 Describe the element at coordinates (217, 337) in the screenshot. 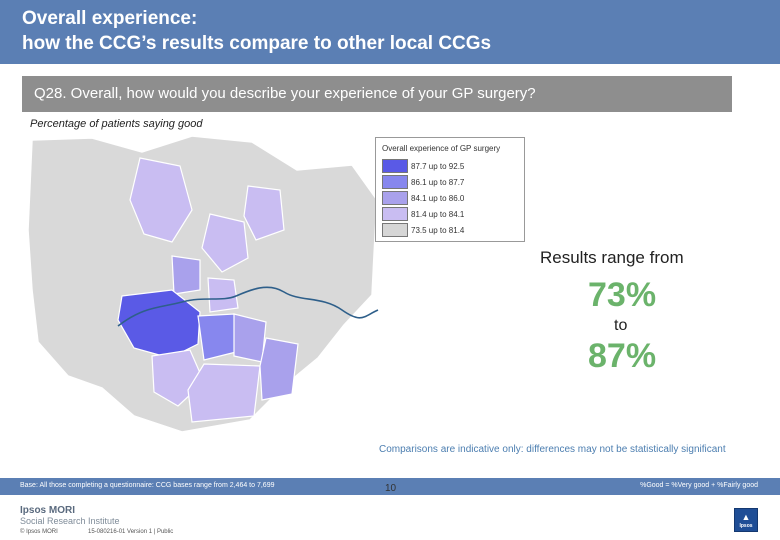

I see `map-ccg-south-west-central` at that location.